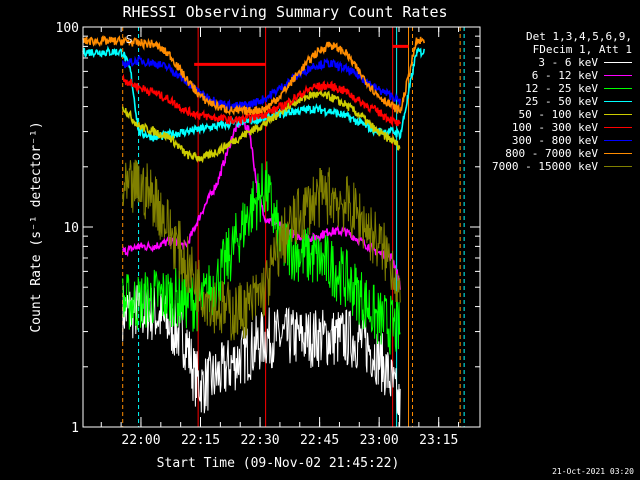  I want to click on legend-entry: 7000 - 15000 keV, so click(562, 166).